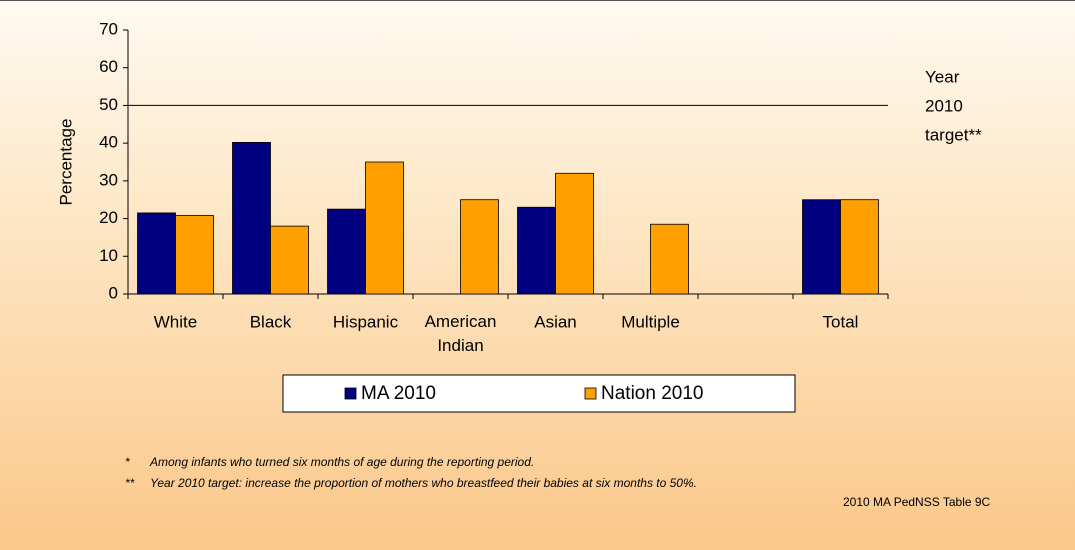 The image size is (1075, 550). I want to click on y-tick-label: 60, so click(108, 66).